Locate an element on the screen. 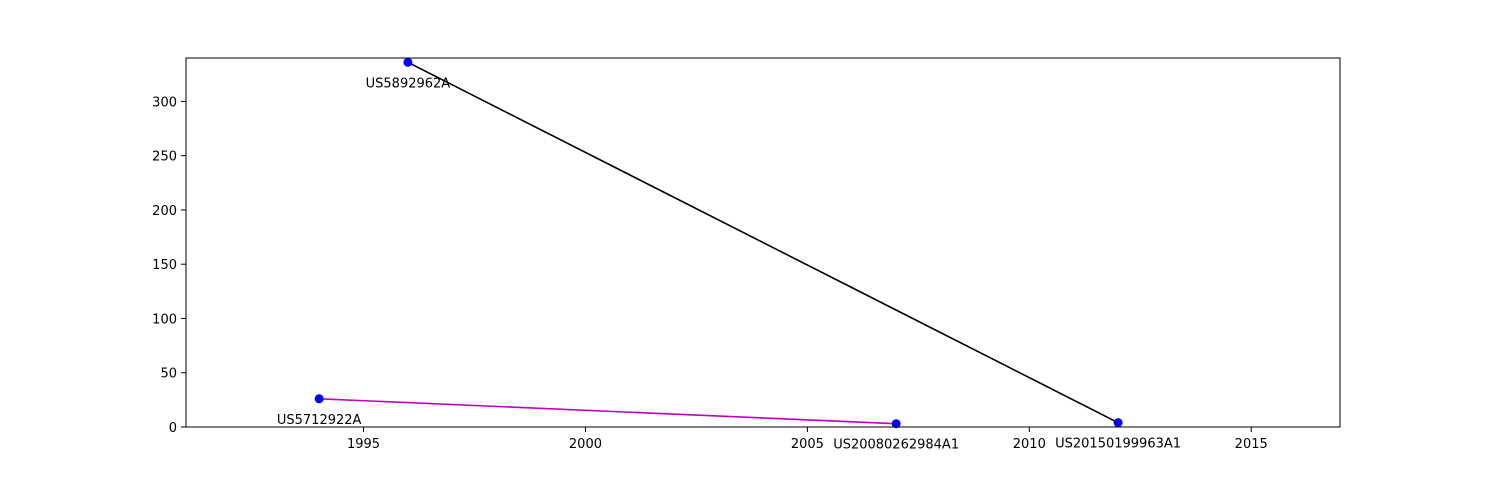 The image size is (1489, 480). data-point-label: US5712922A is located at coordinates (319, 420).